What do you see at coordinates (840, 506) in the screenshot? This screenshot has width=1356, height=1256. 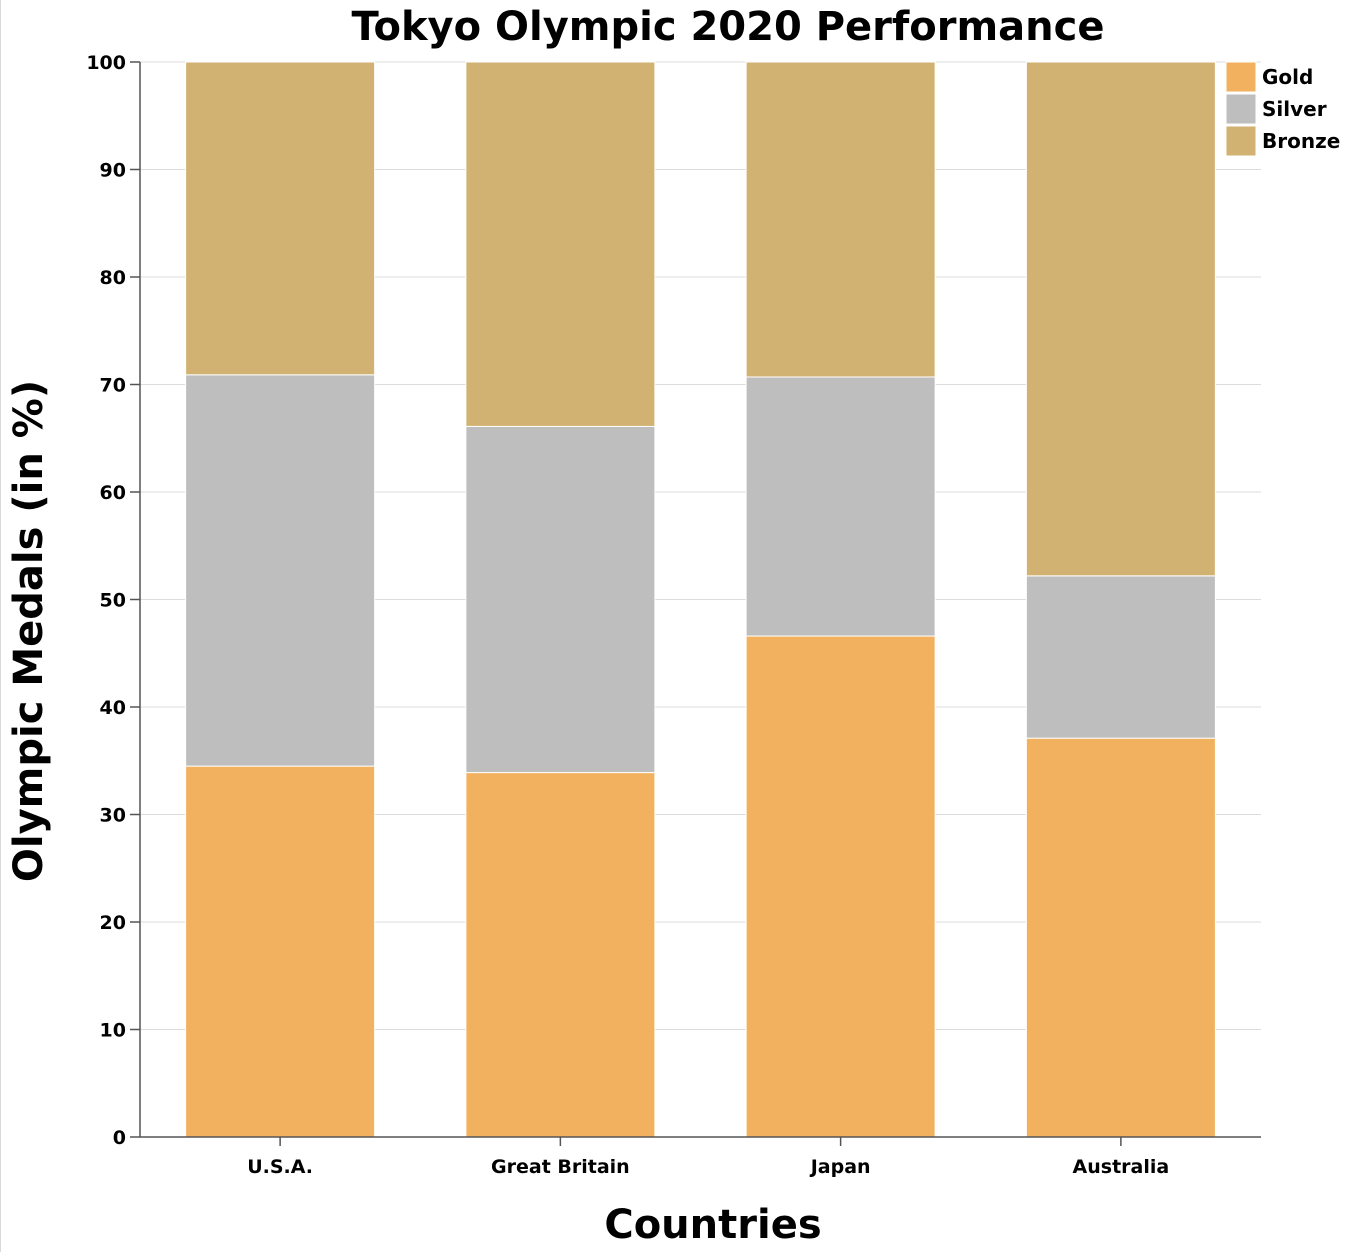 I see `bar-silver-japan` at bounding box center [840, 506].